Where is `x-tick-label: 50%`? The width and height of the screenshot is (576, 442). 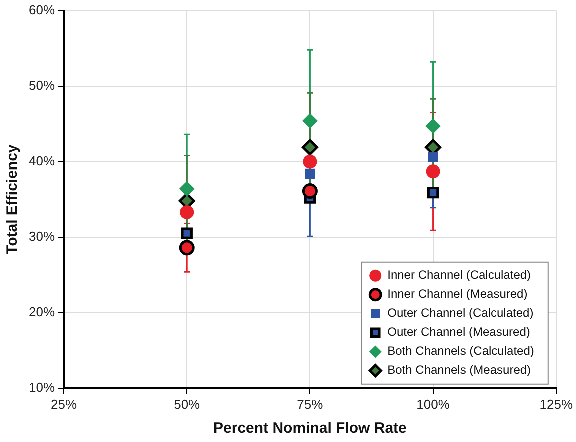
x-tick-label: 50% is located at coordinates (187, 404).